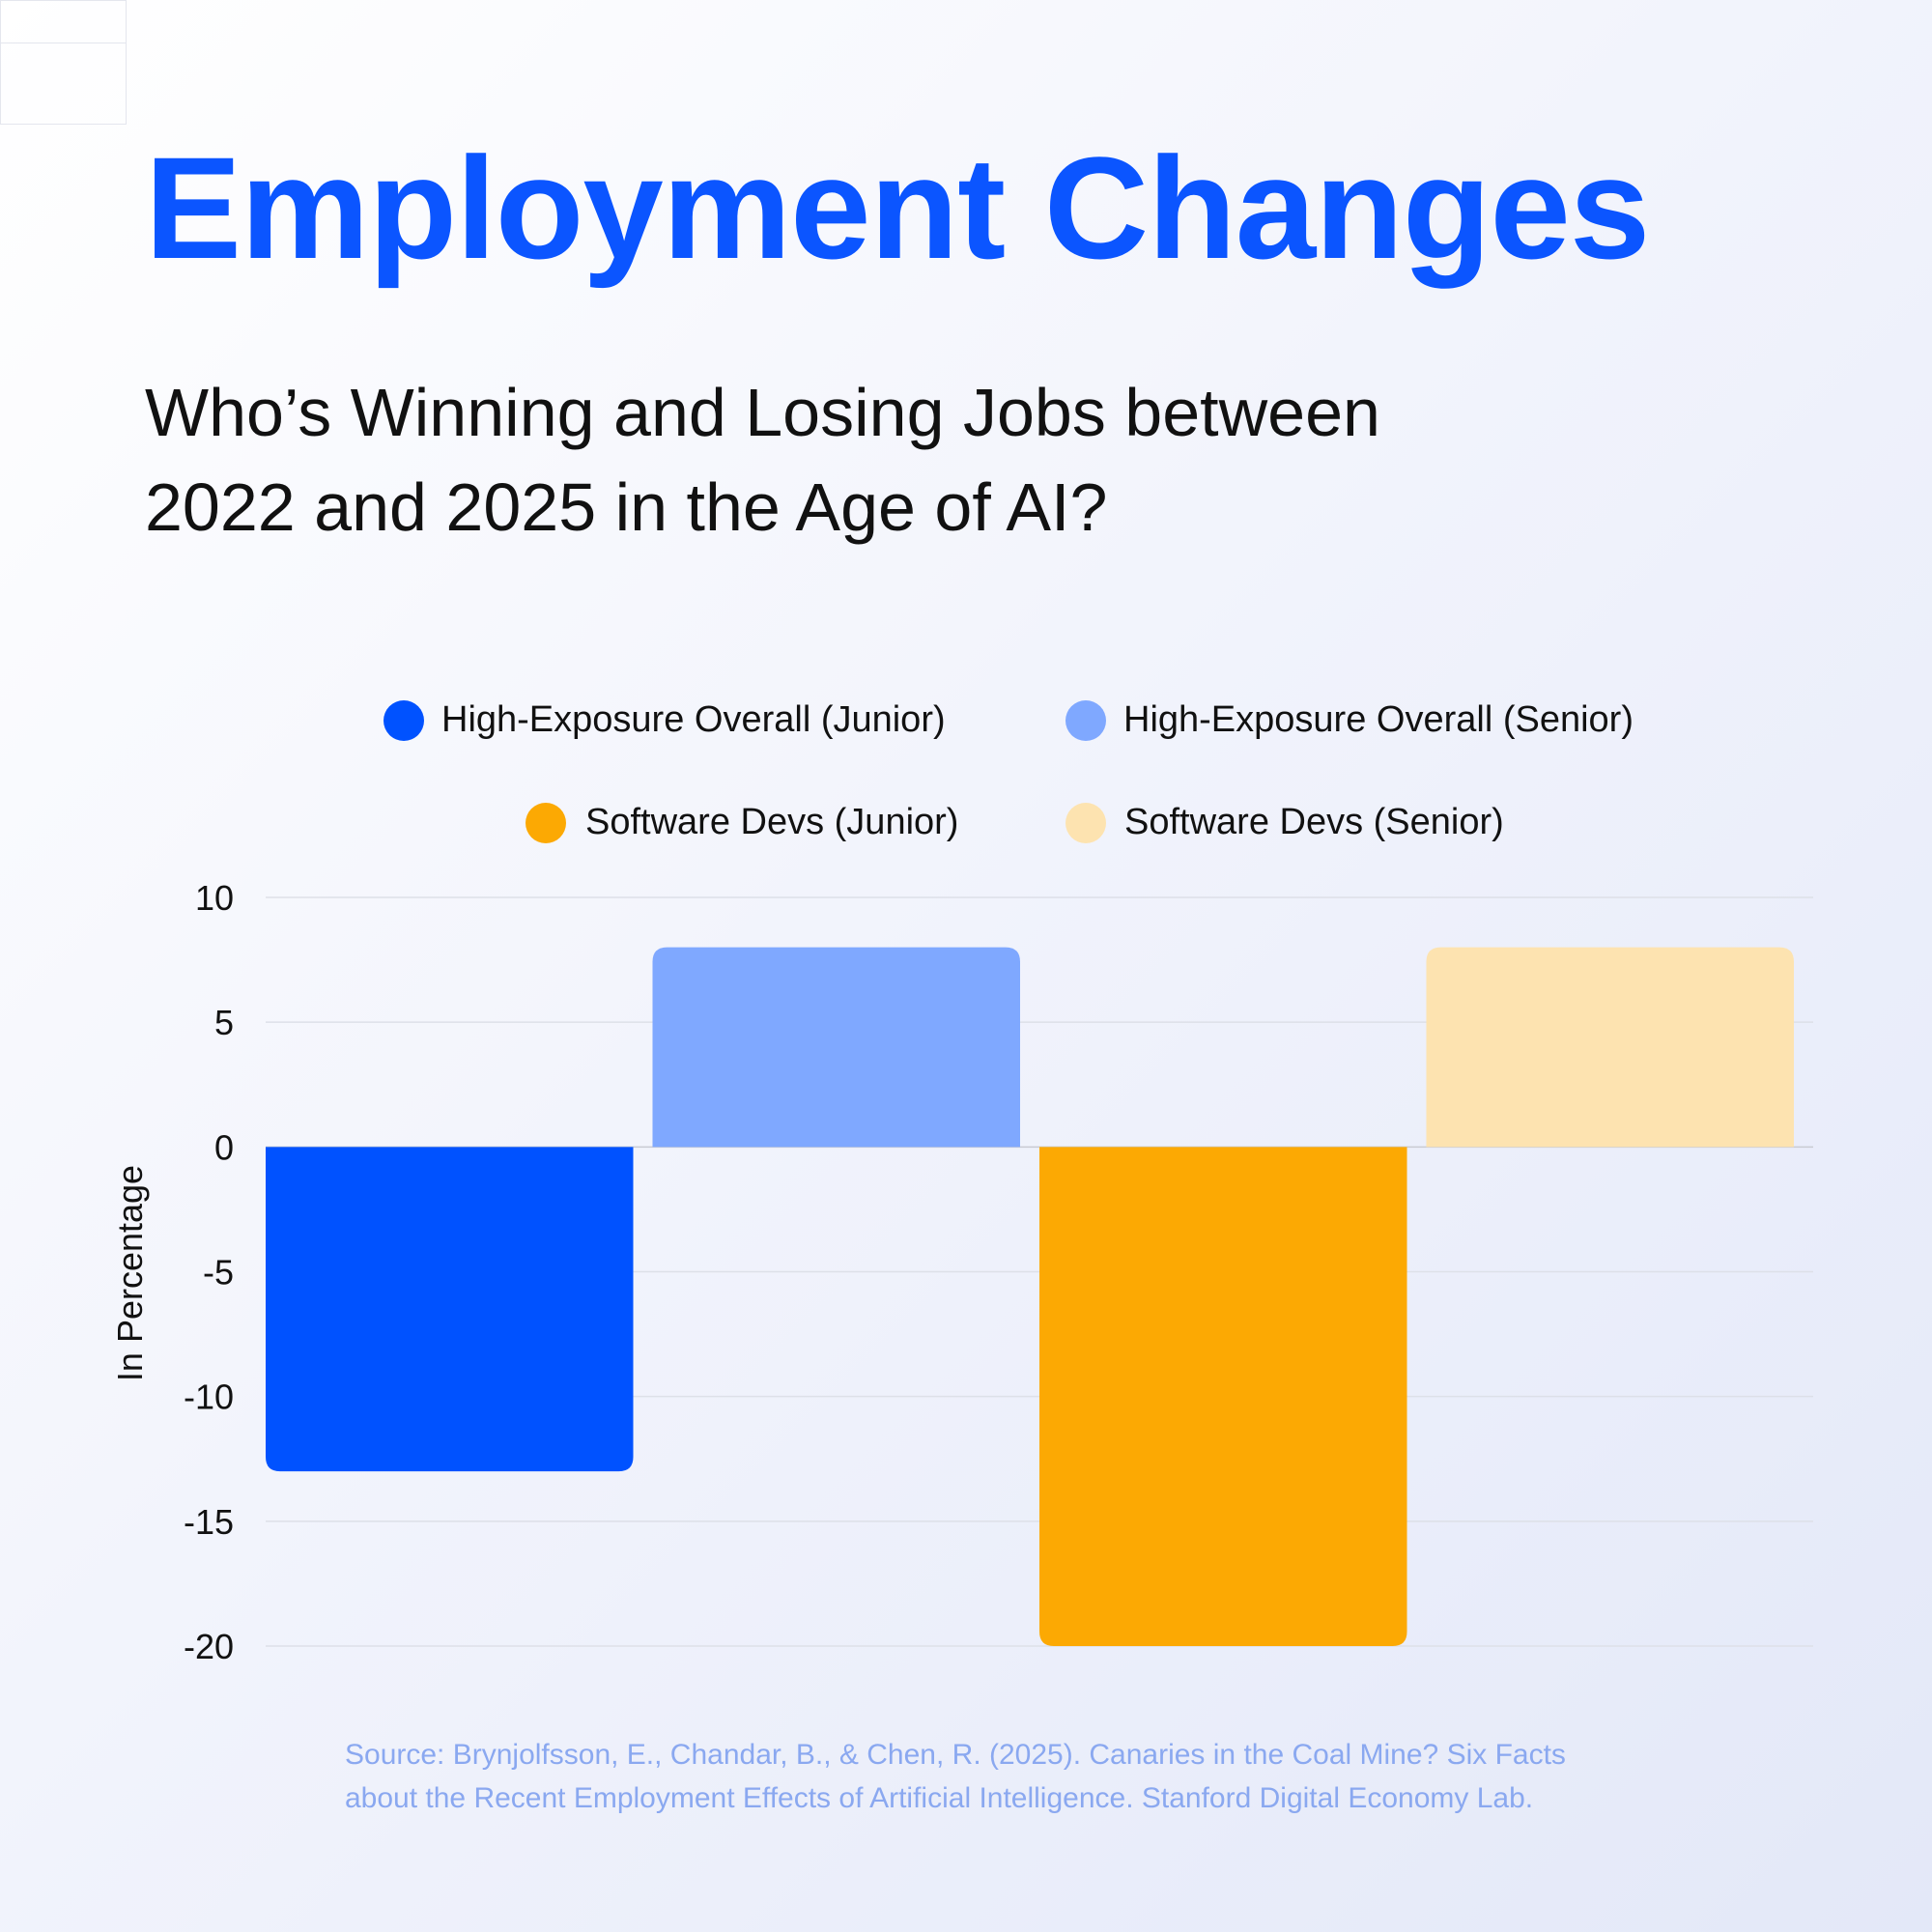  I want to click on subtitle-line-1: Who’s Winning and Losing Jobs between, so click(762, 412).